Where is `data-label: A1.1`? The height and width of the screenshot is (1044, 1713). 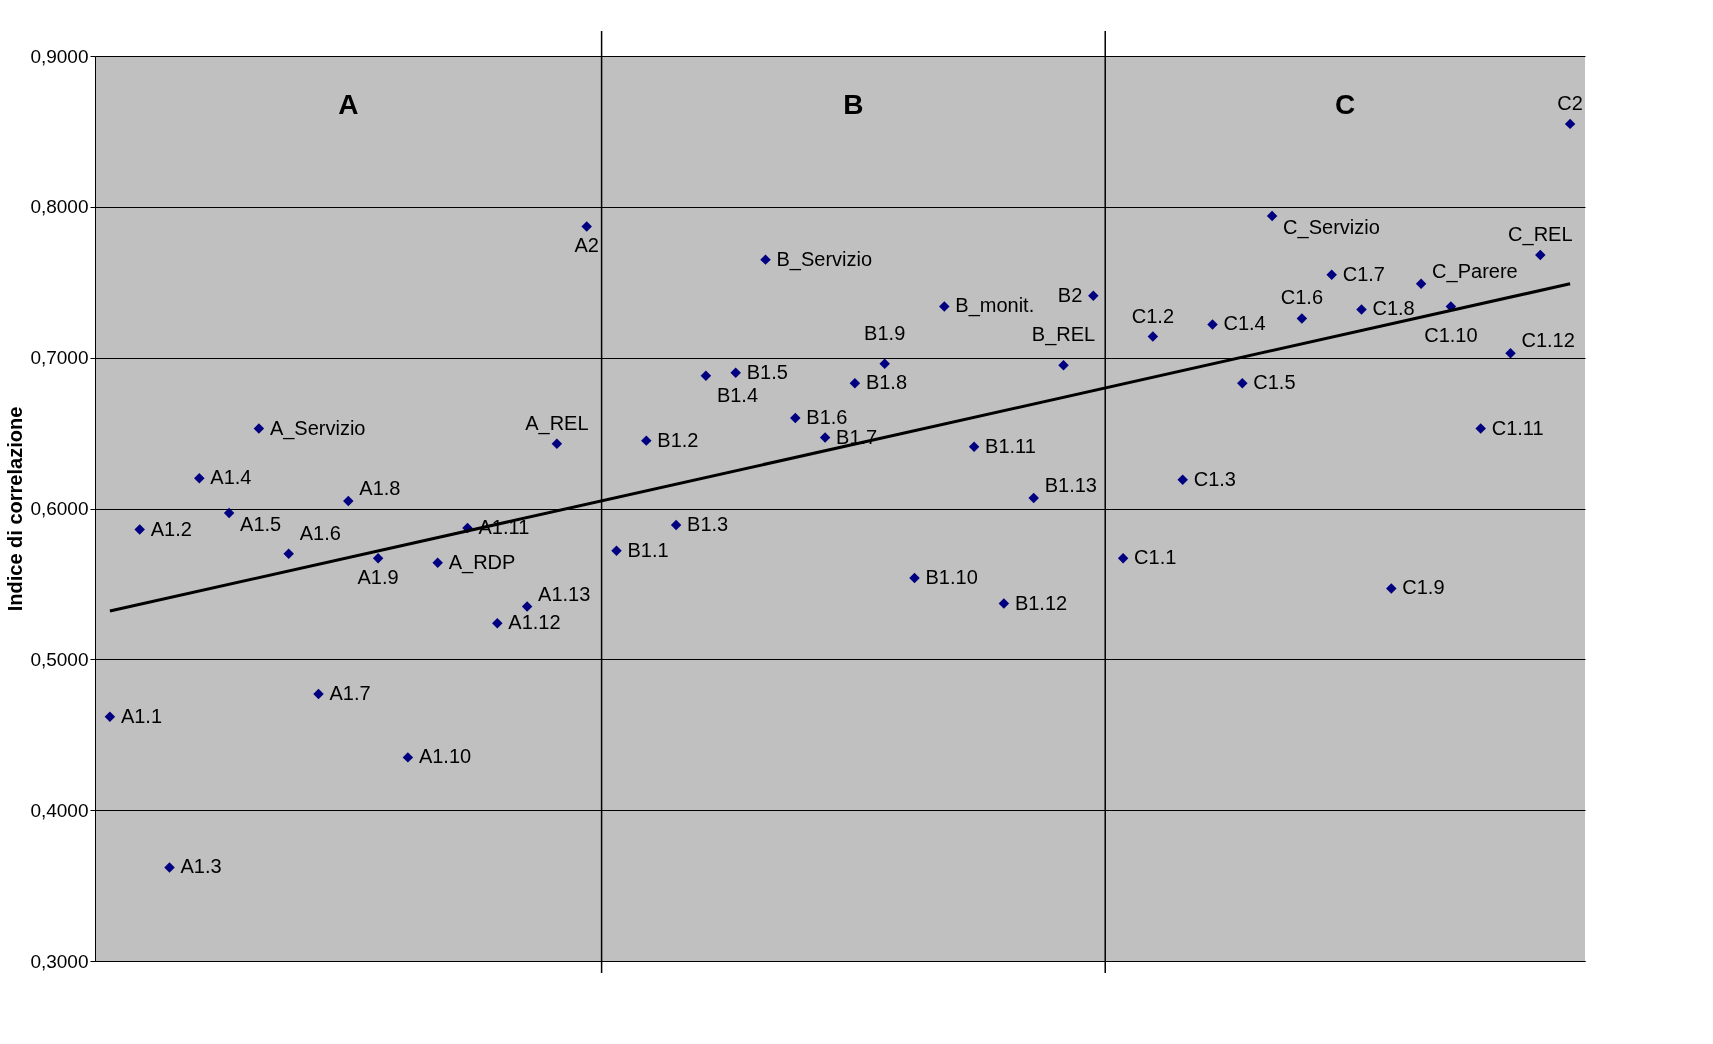
data-label: A1.1 is located at coordinates (141, 715).